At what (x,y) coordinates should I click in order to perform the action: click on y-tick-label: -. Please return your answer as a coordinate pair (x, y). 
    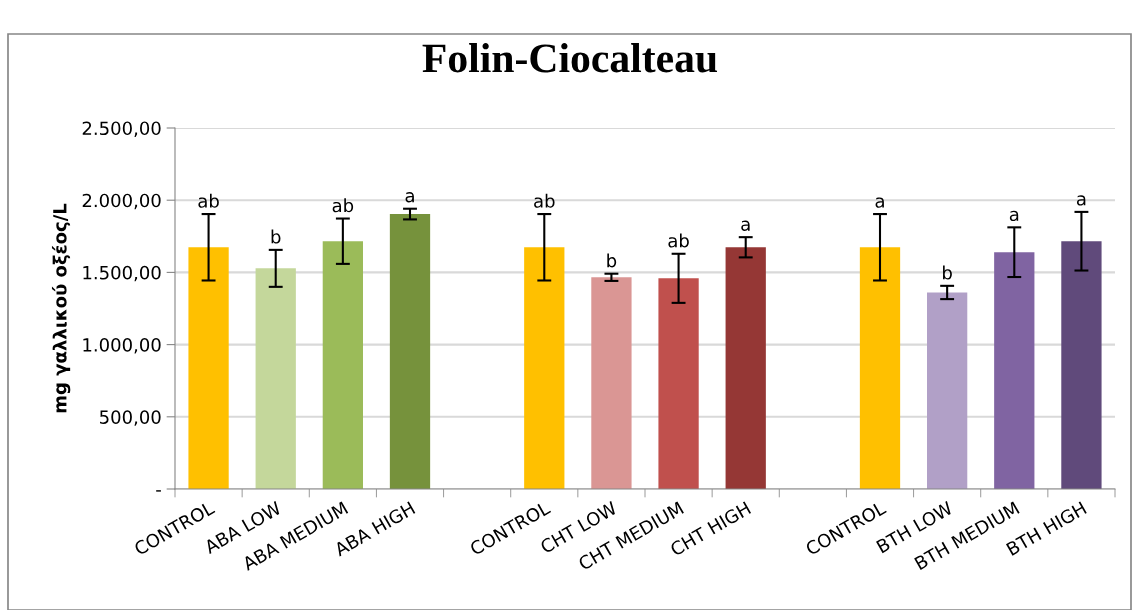
    Looking at the image, I should click on (158, 491).